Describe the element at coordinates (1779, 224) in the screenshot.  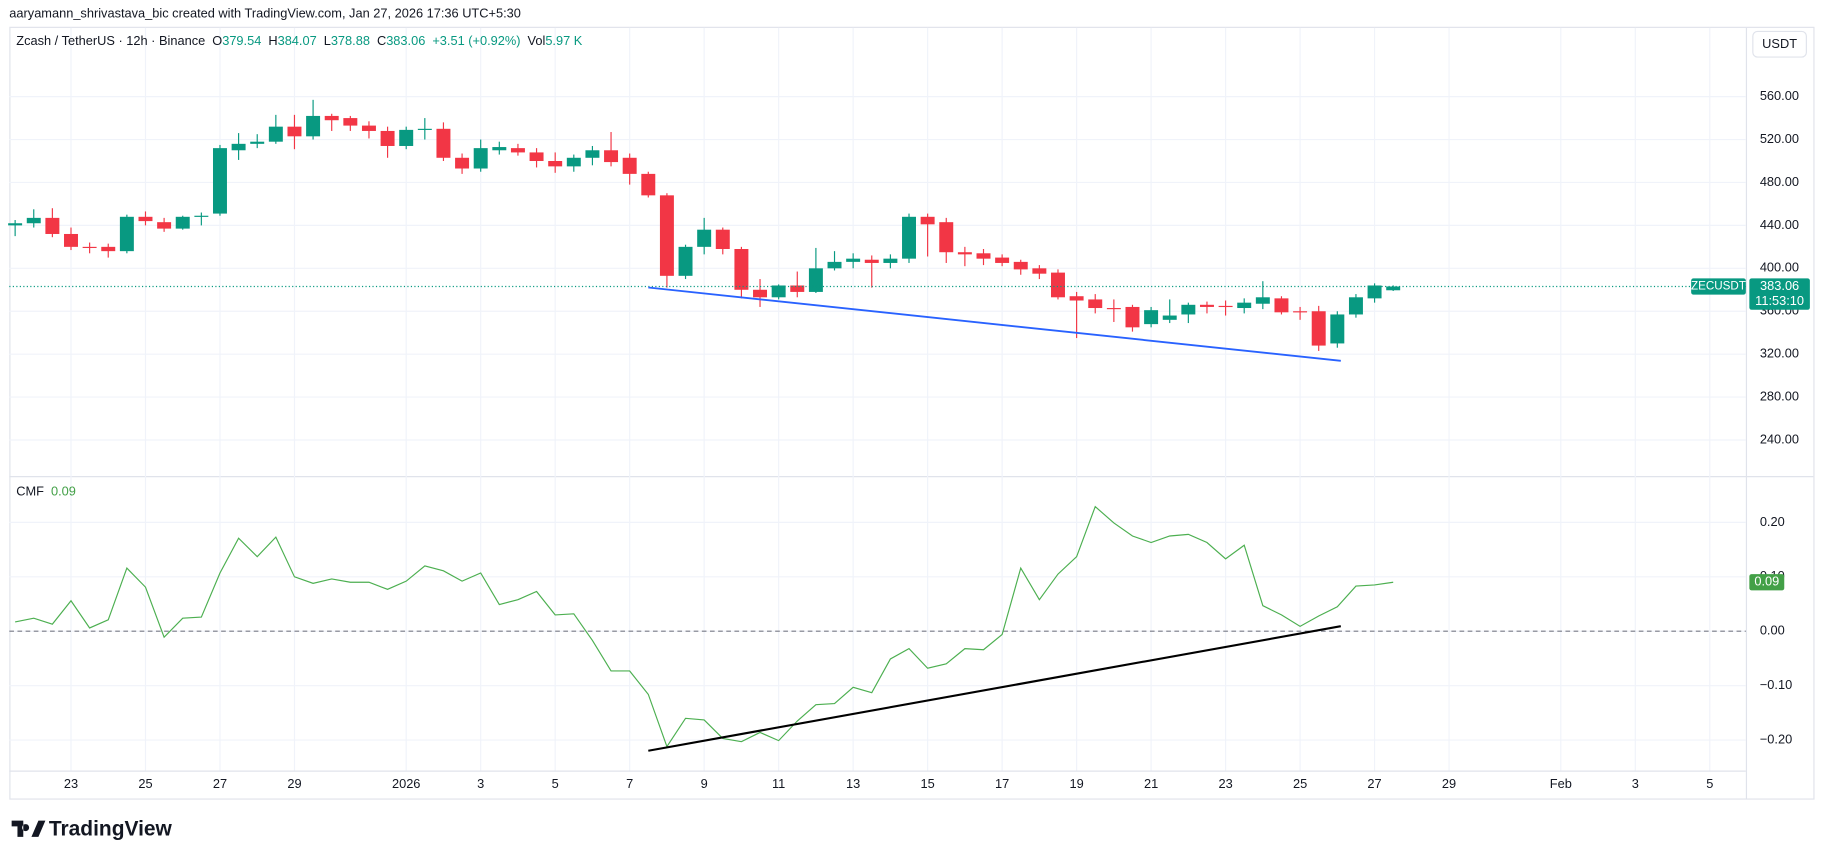
I see `y-tick-label: 440.00` at that location.